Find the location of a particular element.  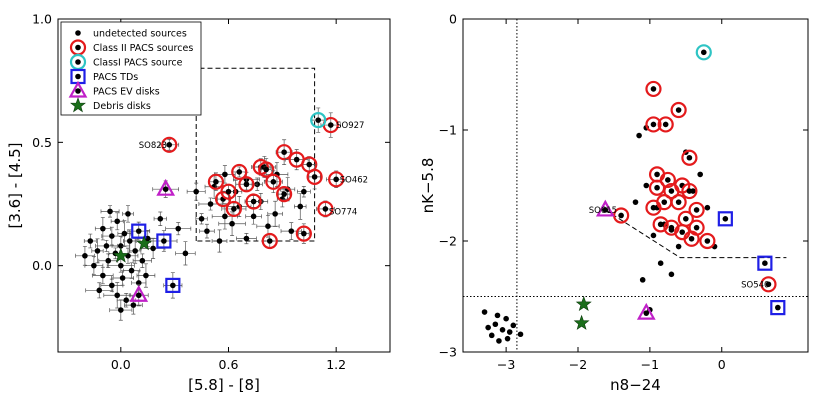

legend-label: Debris disks is located at coordinates (122, 106).